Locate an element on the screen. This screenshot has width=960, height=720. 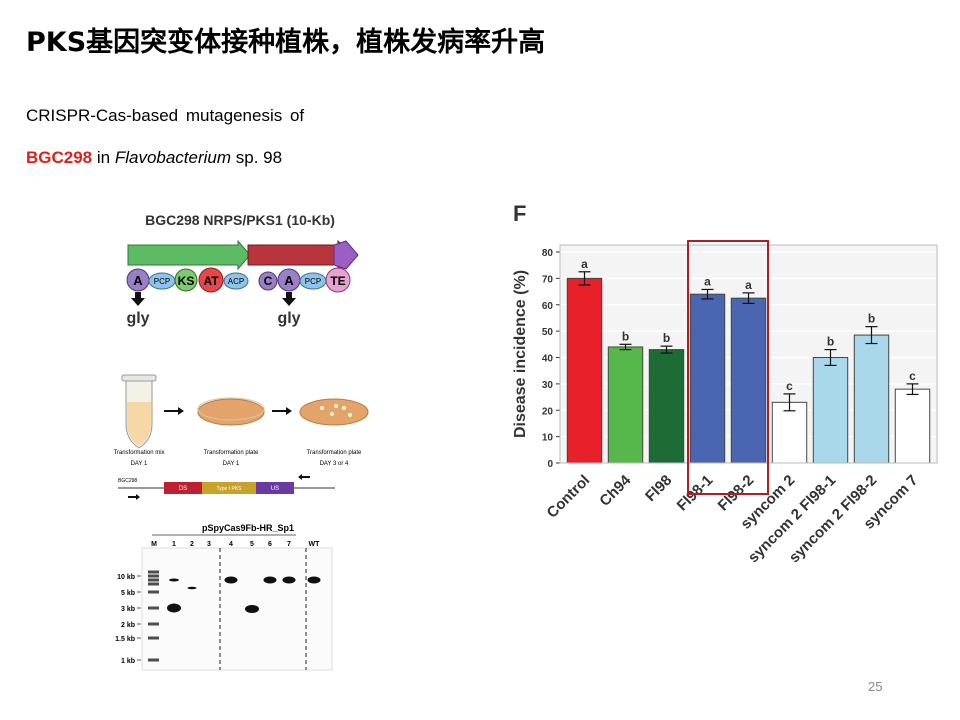
domain-label-pcp-1: PCP is located at coordinates (162, 281).